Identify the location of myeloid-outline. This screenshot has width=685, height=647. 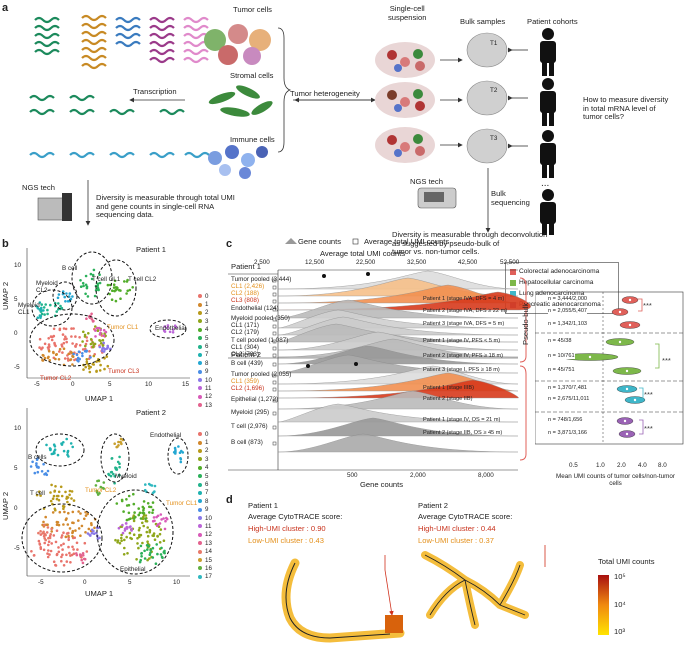
(115, 458).